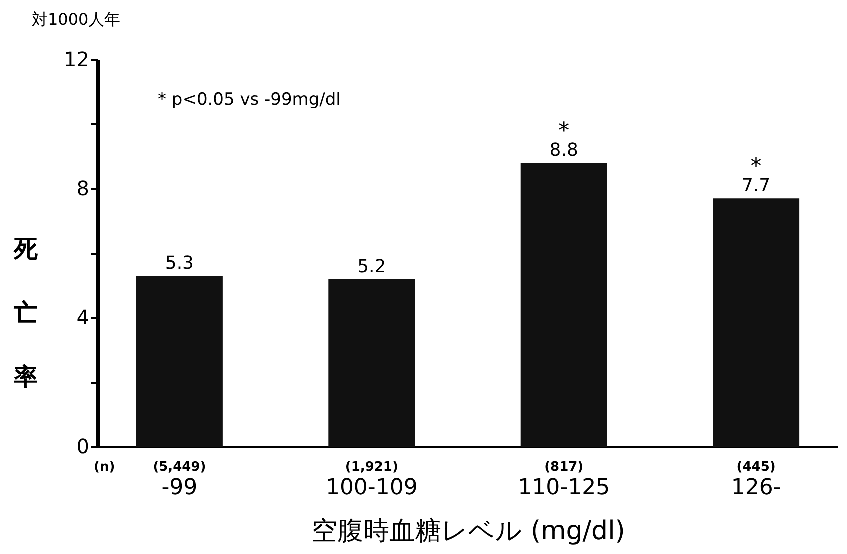  What do you see at coordinates (83, 446) in the screenshot?
I see `y-tick-label: 0` at bounding box center [83, 446].